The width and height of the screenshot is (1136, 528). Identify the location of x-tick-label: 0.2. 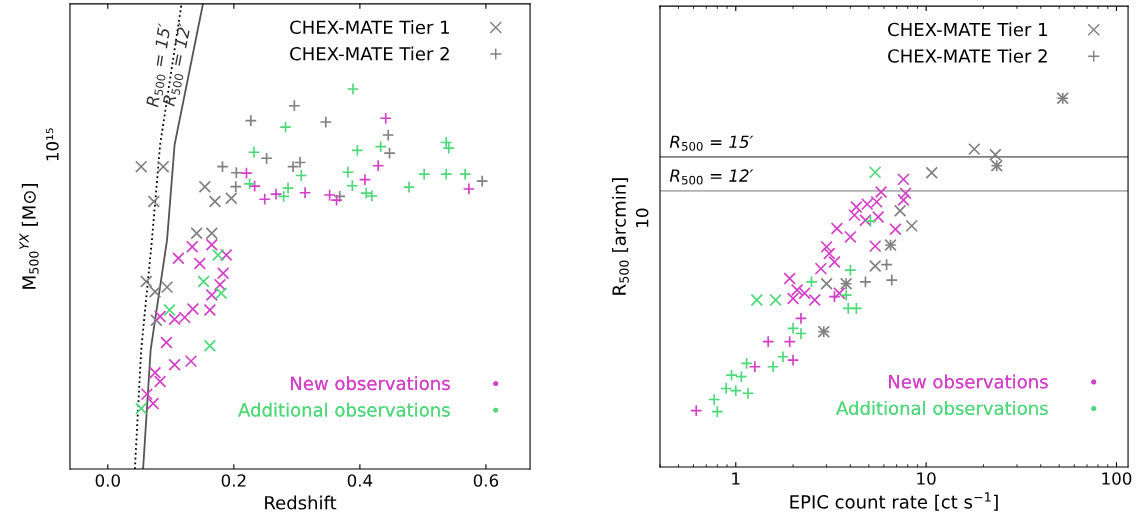
(233, 480).